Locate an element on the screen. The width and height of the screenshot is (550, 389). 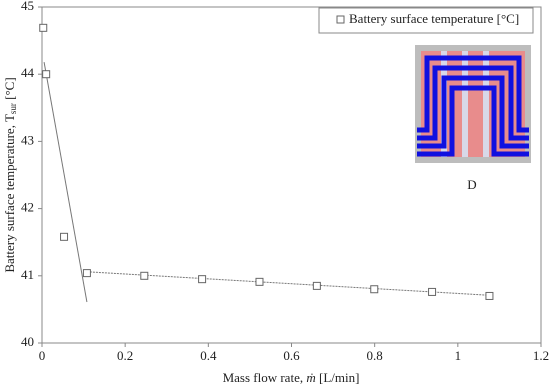
x-label-symbol: ṁ is located at coordinates (310, 377).